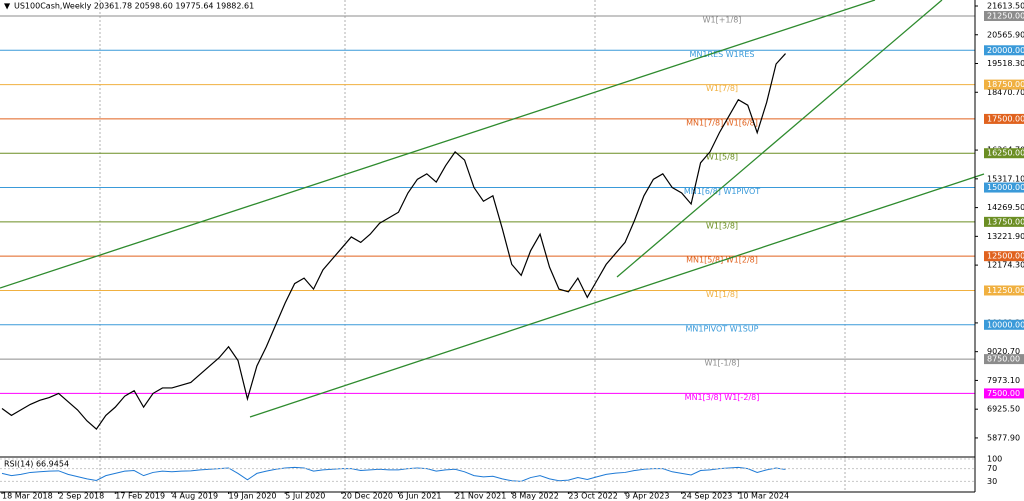  What do you see at coordinates (1005, 92) in the screenshot?
I see `y-tick-label: 18470.70` at bounding box center [1005, 92].